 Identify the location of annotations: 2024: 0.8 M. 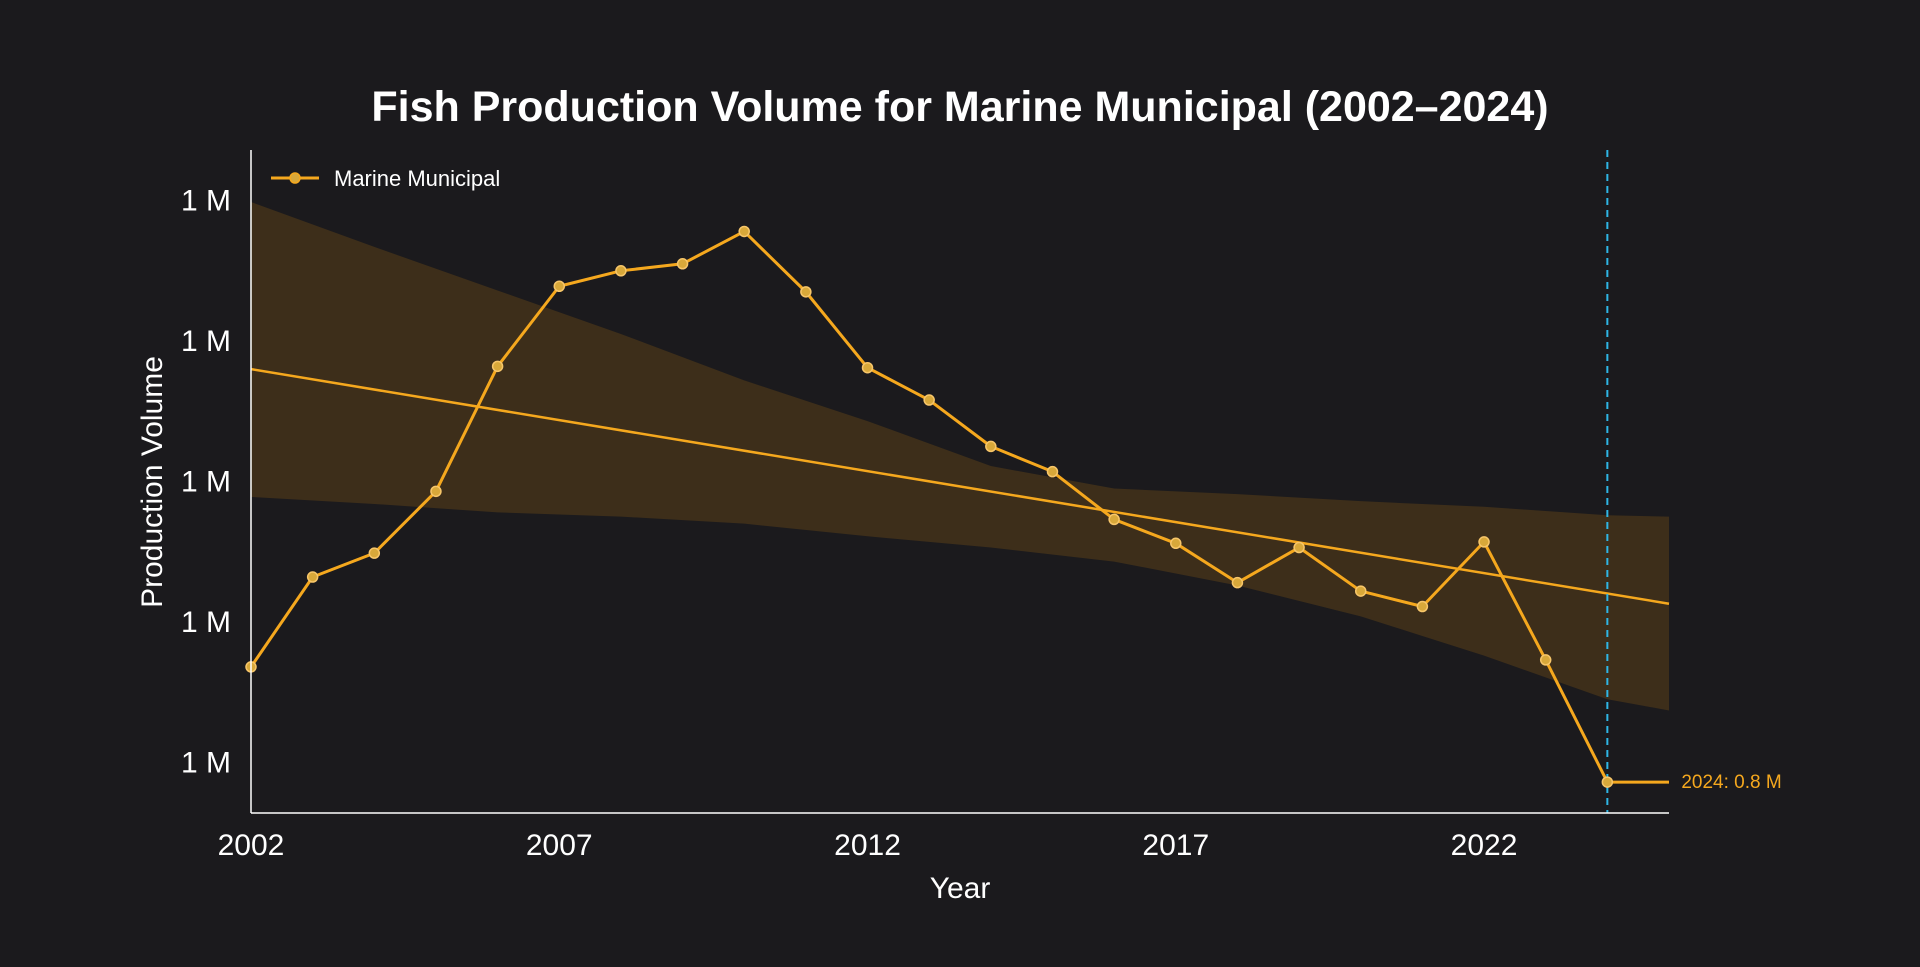
(1731, 782).